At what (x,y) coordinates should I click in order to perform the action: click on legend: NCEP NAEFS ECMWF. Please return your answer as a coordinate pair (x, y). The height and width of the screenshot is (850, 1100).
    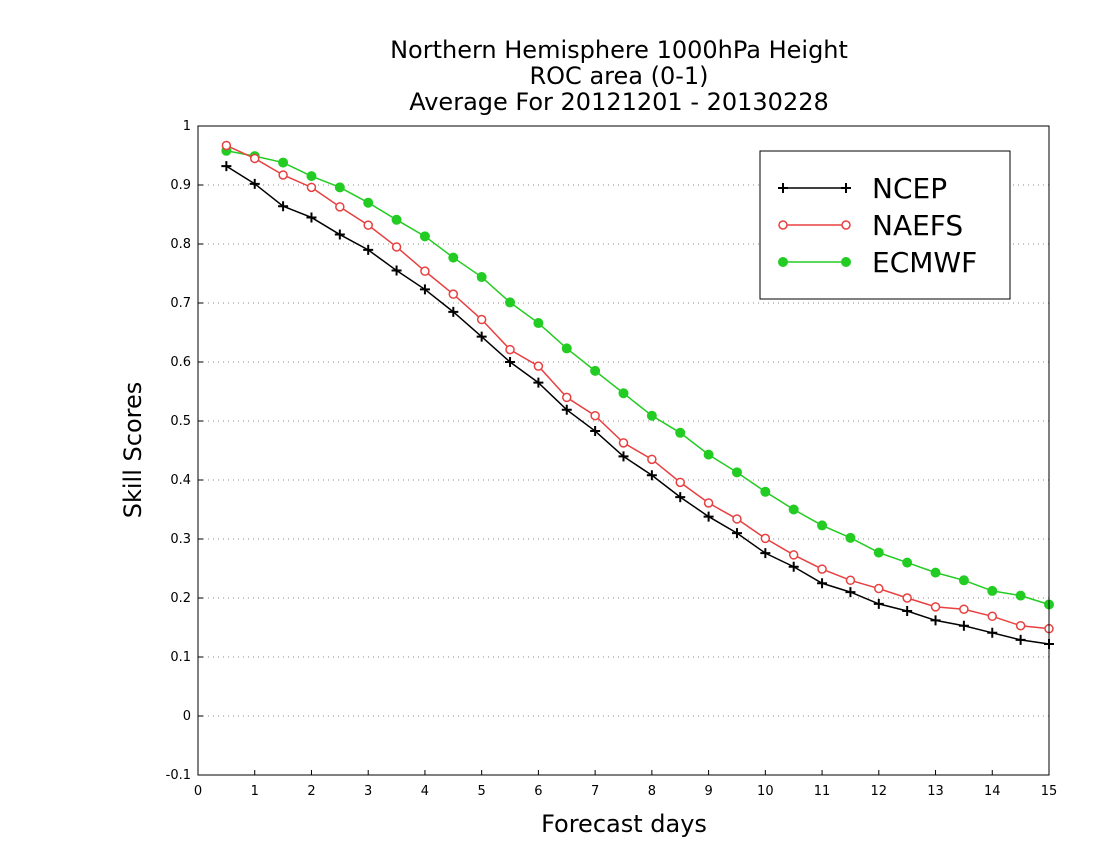
    Looking at the image, I should click on (885, 225).